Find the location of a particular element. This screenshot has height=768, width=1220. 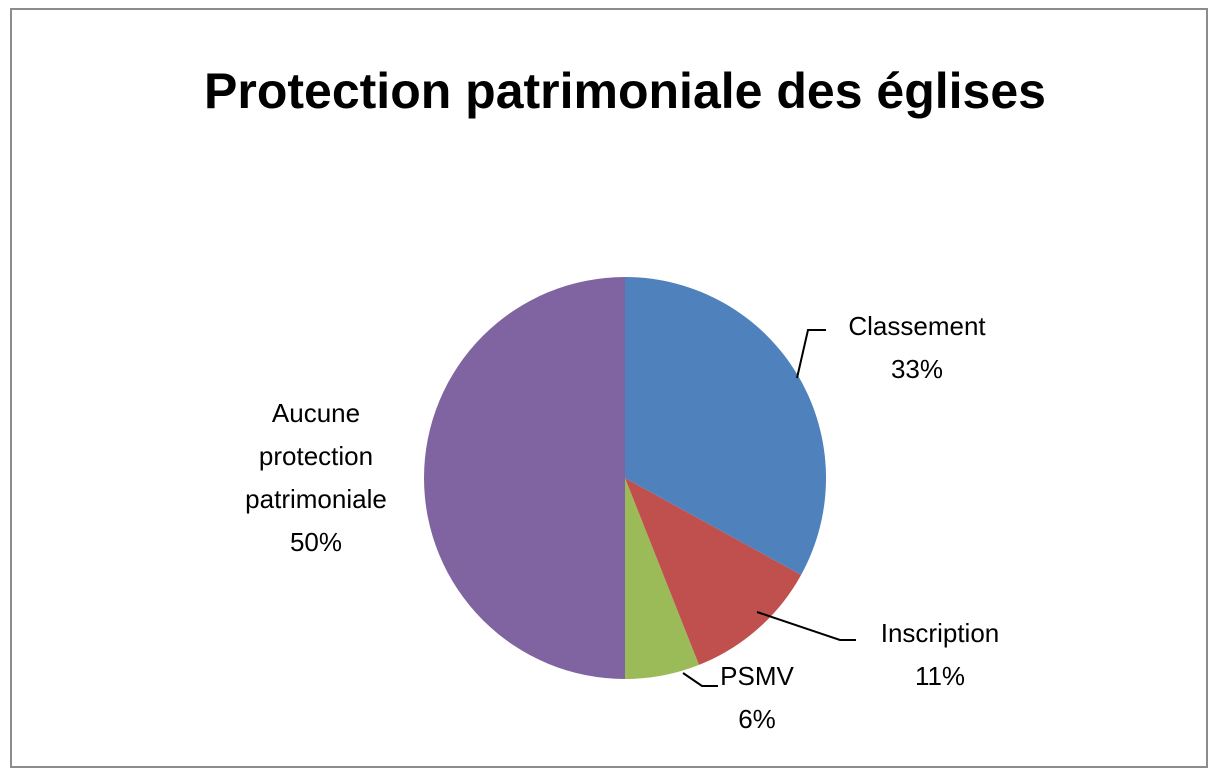

data-label: Aucune protection patrimoniale 50% is located at coordinates (316, 478).